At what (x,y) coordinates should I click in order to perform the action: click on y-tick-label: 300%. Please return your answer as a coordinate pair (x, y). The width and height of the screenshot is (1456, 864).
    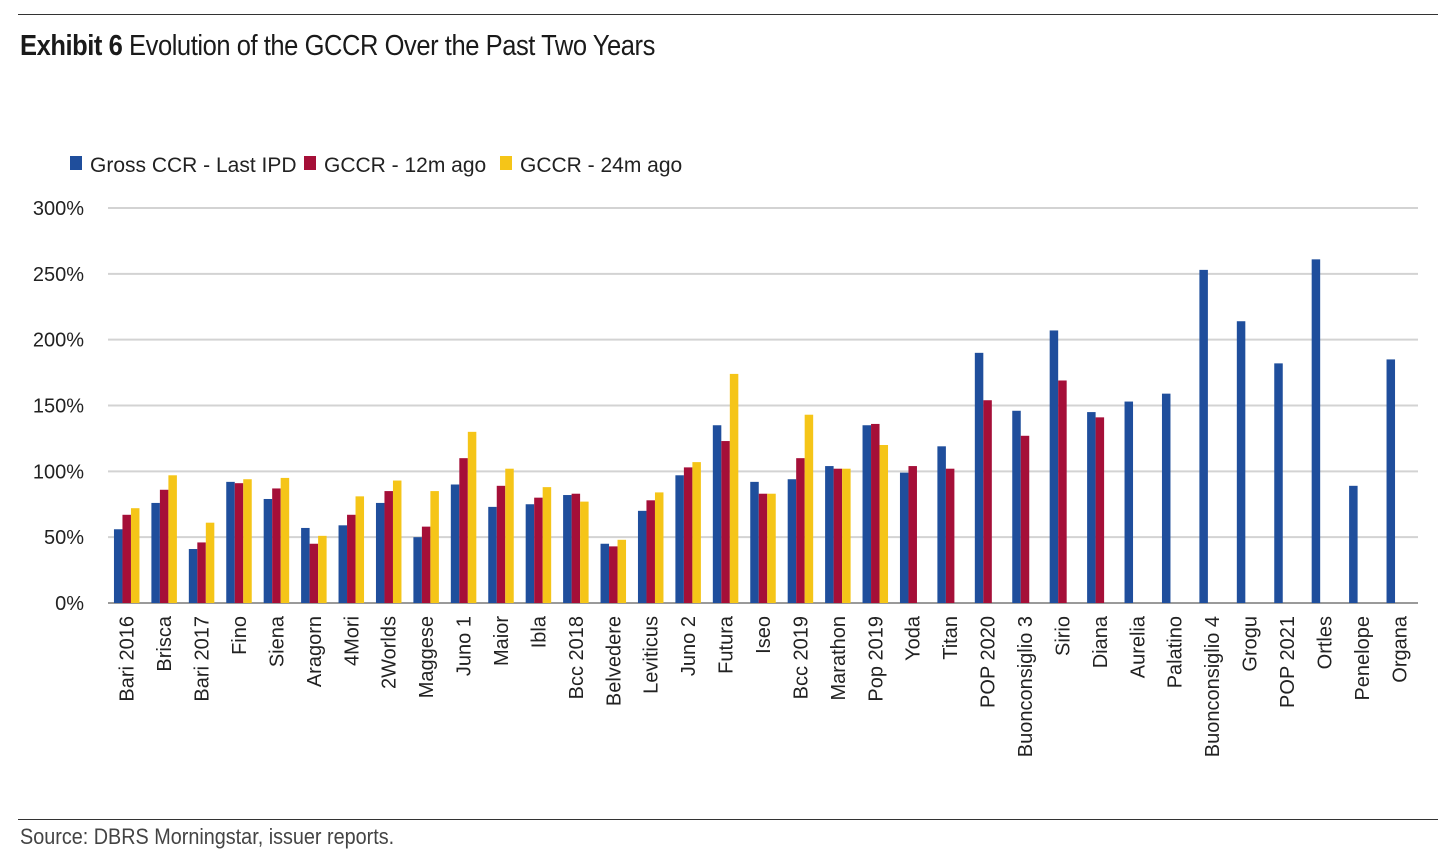
    Looking at the image, I should click on (58, 209).